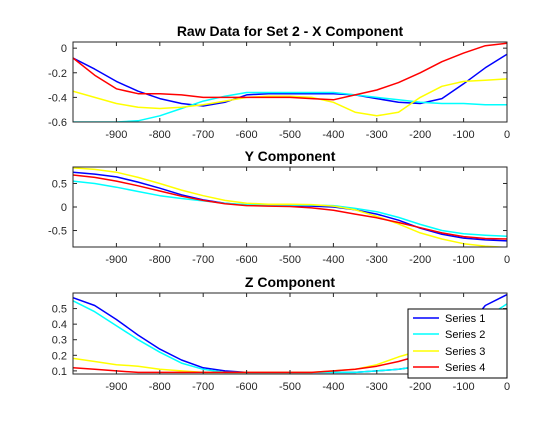 The width and height of the screenshot is (560, 425). Describe the element at coordinates (59, 184) in the screenshot. I see `y-component-ytick-label: 0.5` at that location.